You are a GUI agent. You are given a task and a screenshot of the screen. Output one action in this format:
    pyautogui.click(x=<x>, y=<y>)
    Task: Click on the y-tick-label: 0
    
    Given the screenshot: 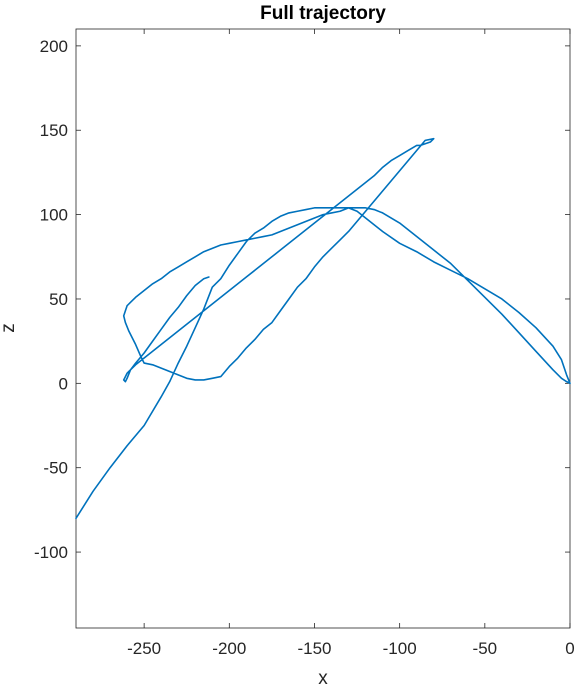 What is the action you would take?
    pyautogui.click(x=63, y=383)
    